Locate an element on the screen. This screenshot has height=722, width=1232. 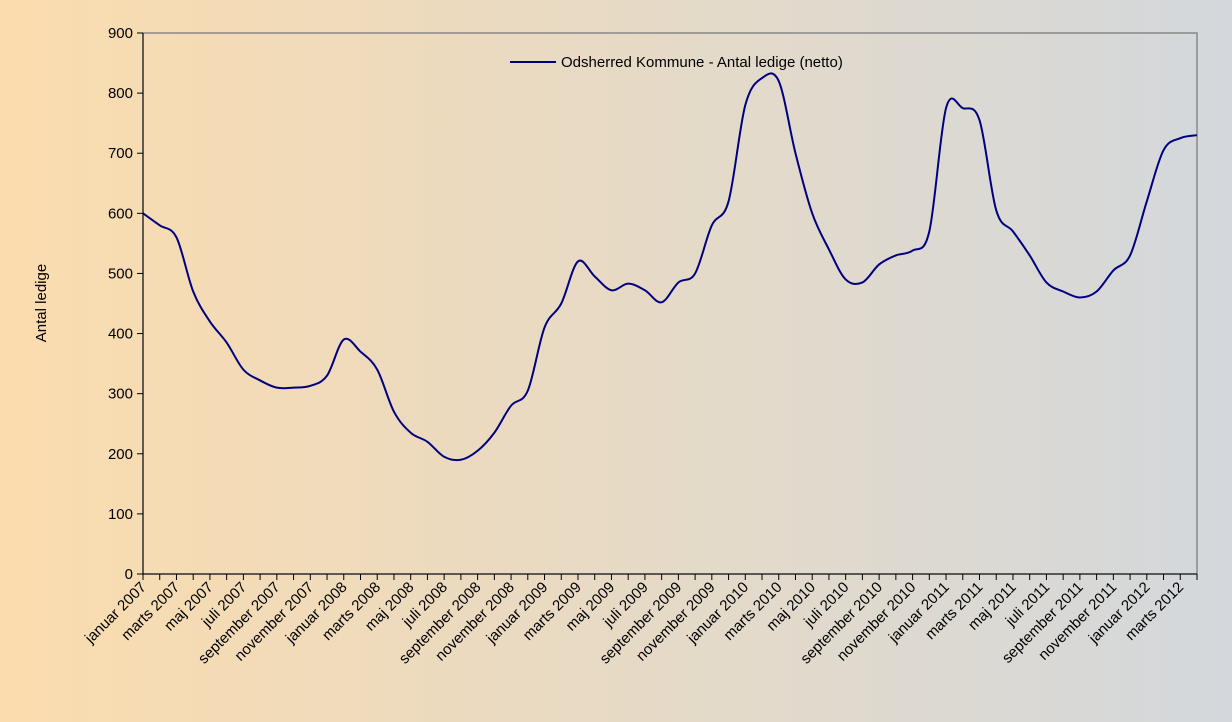
y-tick-label: 900 is located at coordinates (120, 33).